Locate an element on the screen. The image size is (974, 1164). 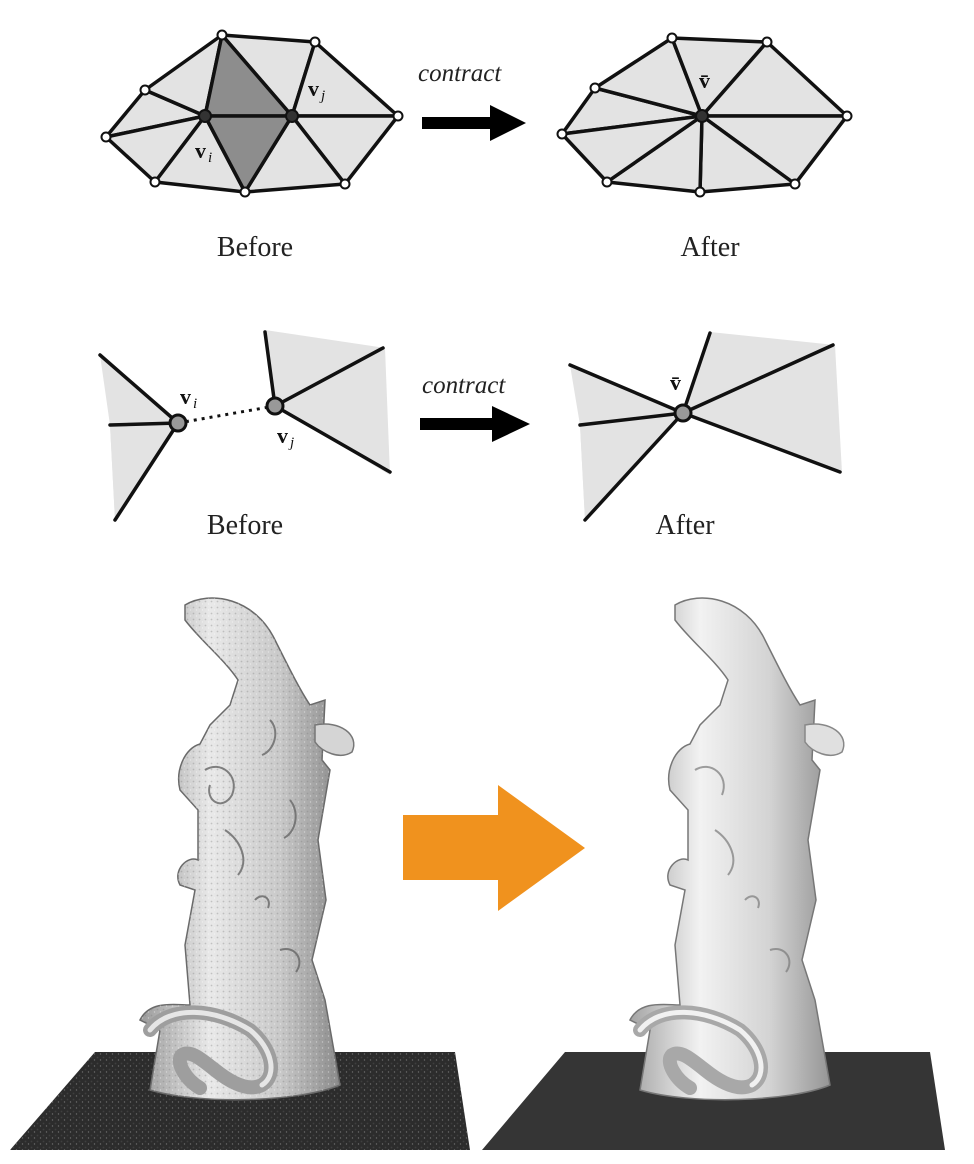
mesh-after-svg: v̄ is located at coordinates (704, 115).